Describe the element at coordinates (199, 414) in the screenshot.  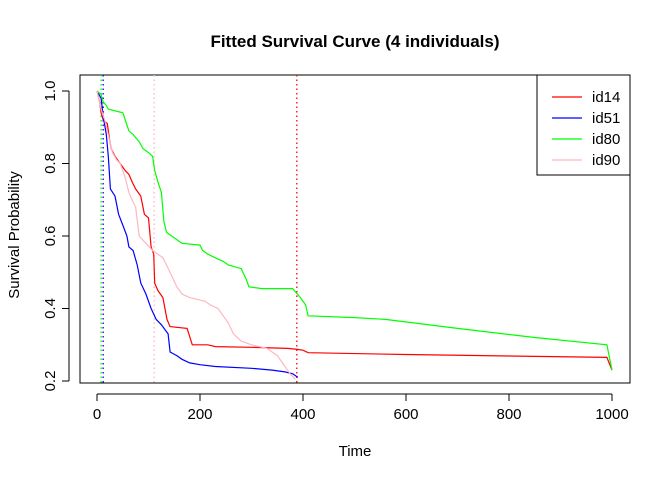
I see `x-tick-label: 200` at that location.